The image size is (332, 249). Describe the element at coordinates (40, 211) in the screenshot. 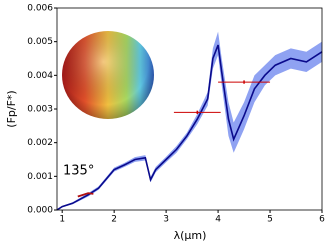

I see `y-tick-label: 0.000` at that location.